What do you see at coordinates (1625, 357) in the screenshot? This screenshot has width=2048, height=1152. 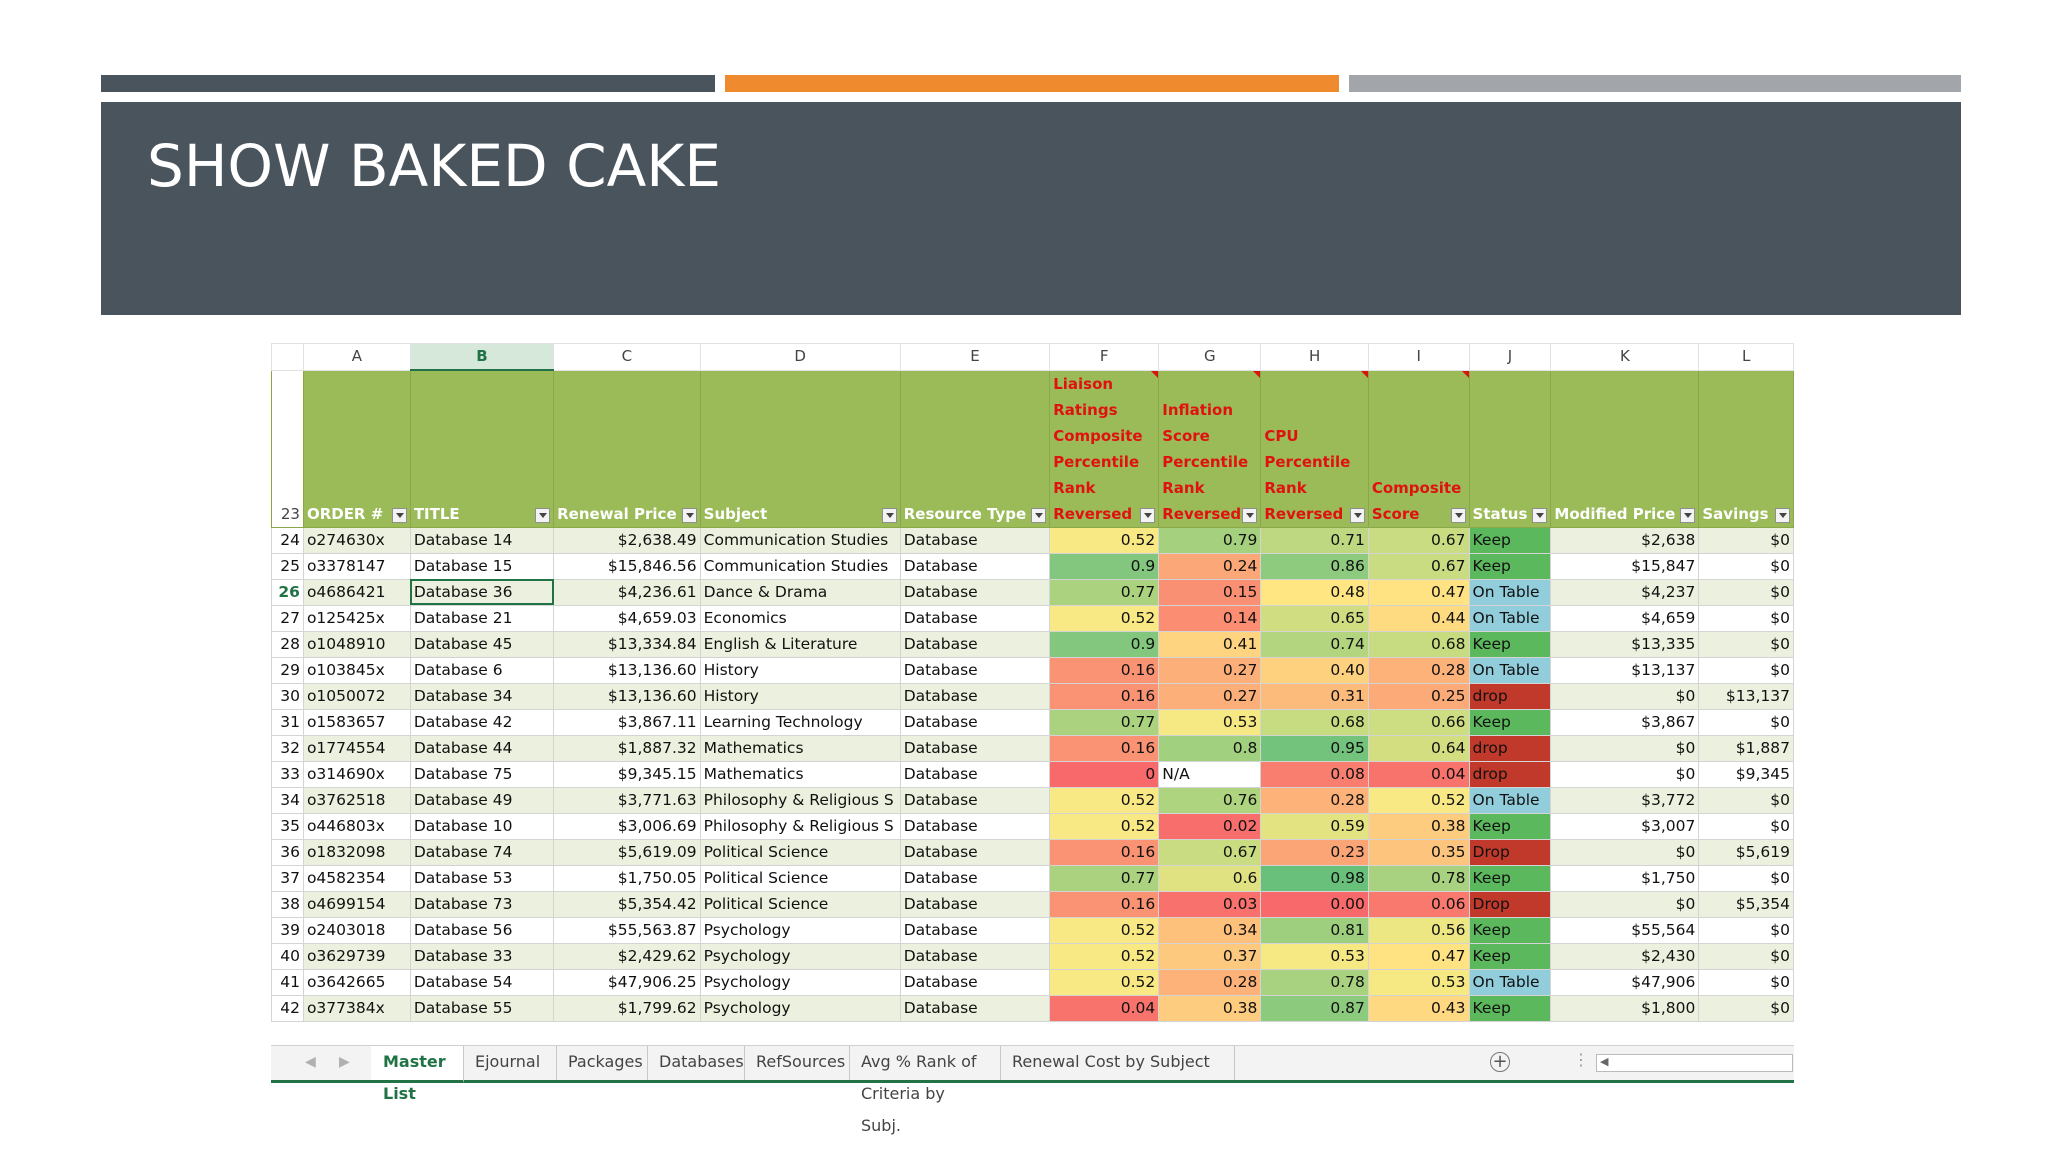 I see `column-header-k: K` at bounding box center [1625, 357].